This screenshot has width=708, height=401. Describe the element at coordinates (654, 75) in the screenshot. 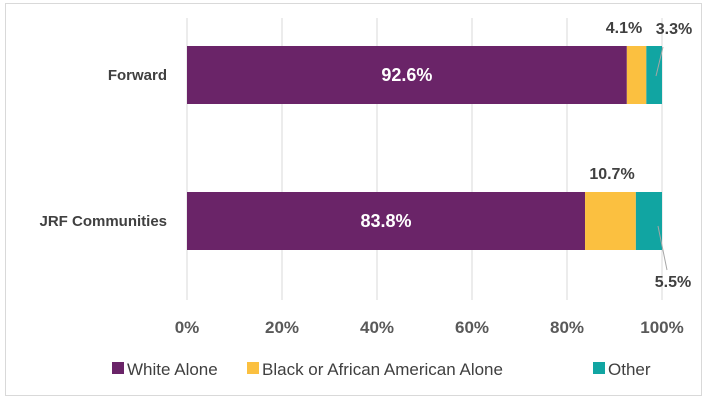

I see `bar-forward-other` at that location.